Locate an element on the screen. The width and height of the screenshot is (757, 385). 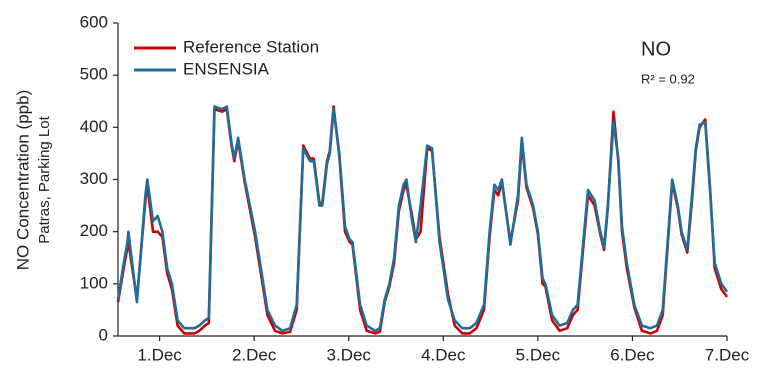
x-tick-label: 4.Dec is located at coordinates (443, 354).